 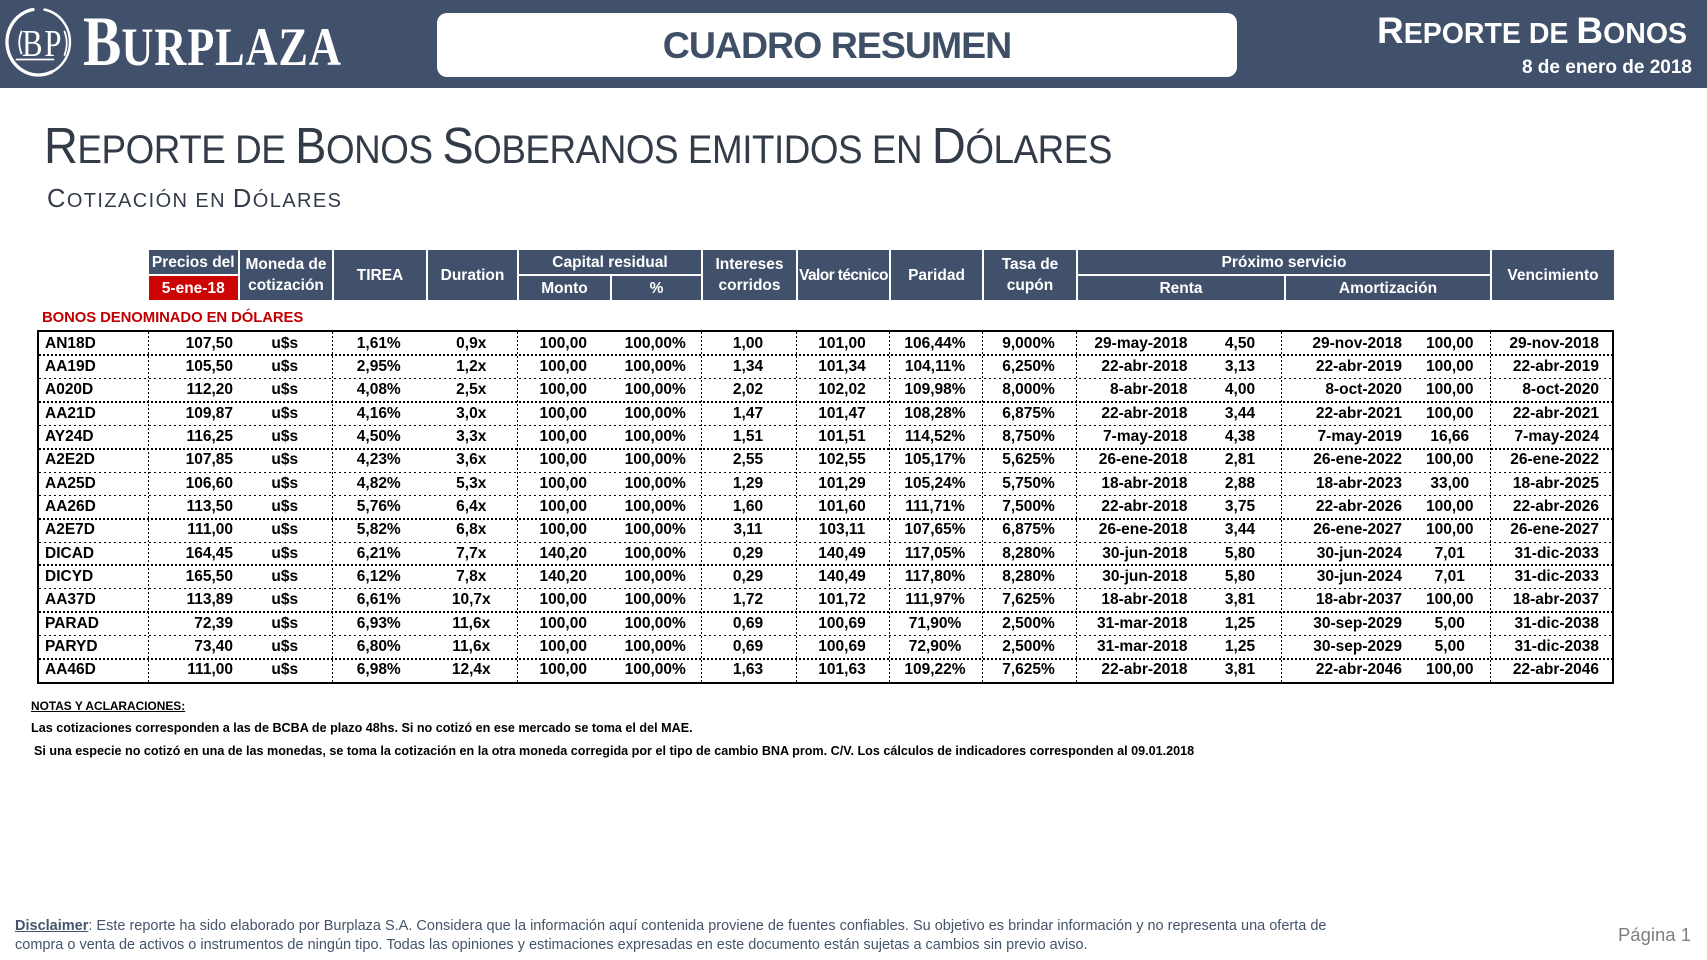 What do you see at coordinates (52, 43) in the screenshot?
I see `svg-text: P` at bounding box center [52, 43].